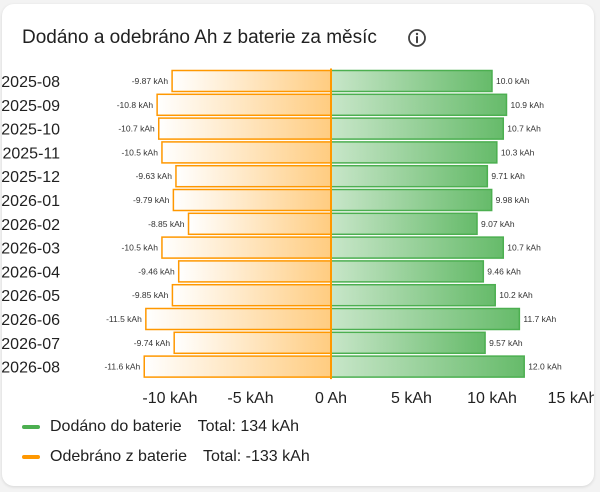 Image resolution: width=600 pixels, height=492 pixels. Describe the element at coordinates (31, 368) in the screenshot. I see `category-label: 2026-08` at that location.